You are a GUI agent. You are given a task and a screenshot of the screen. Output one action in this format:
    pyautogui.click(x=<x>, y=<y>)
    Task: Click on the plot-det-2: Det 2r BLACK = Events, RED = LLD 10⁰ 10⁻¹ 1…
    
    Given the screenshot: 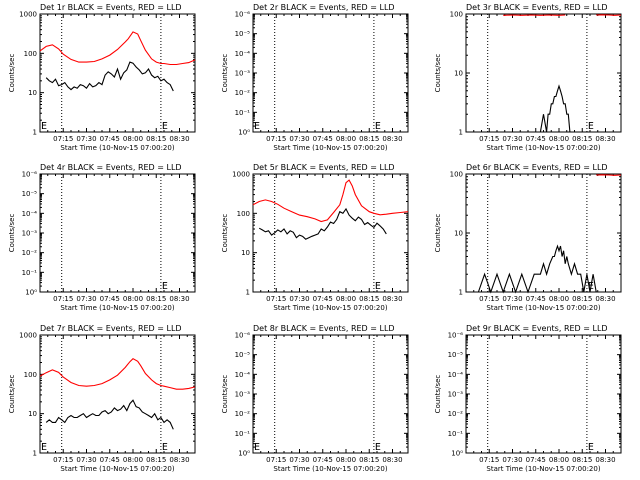 What is the action you would take?
    pyautogui.click(x=315, y=77)
    